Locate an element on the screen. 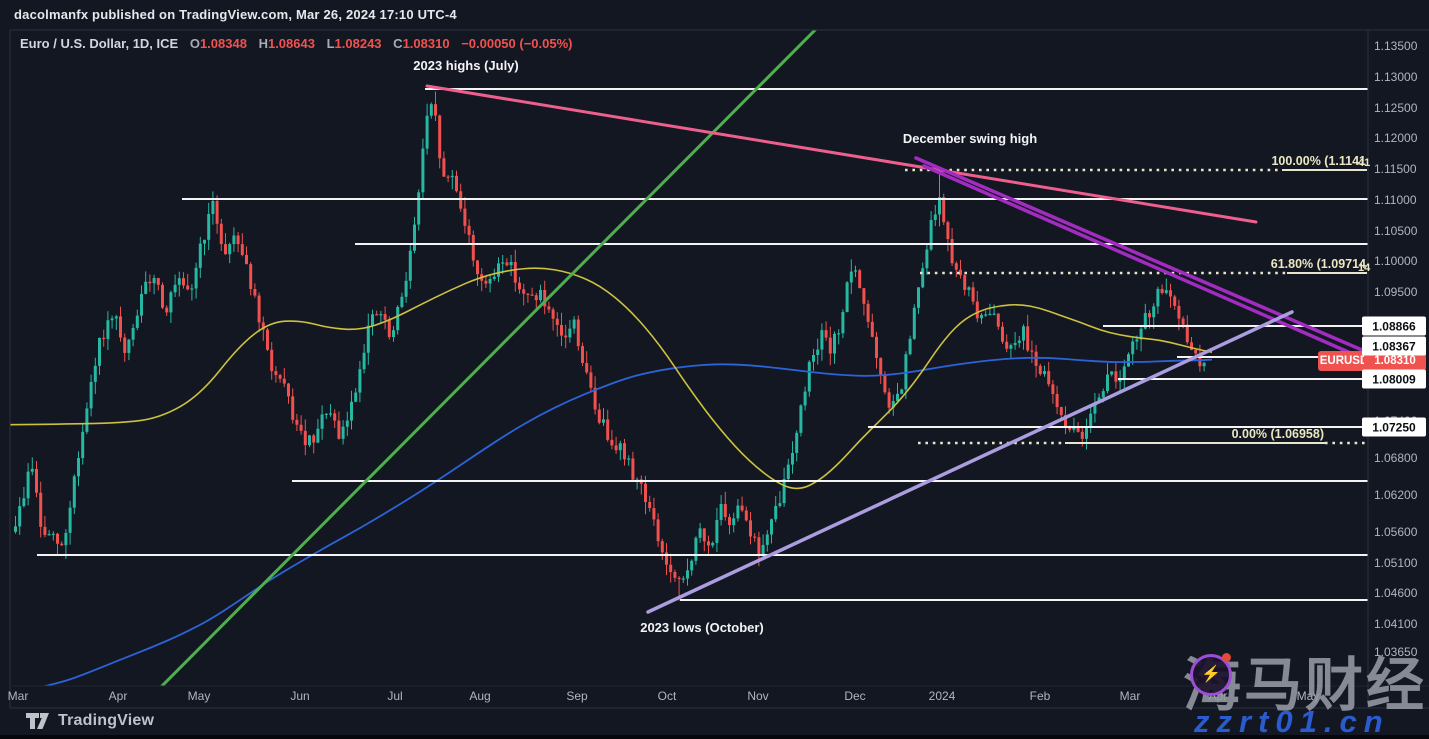 This screenshot has width=1429, height=739. price-tick: 1.04100 is located at coordinates (1396, 624).